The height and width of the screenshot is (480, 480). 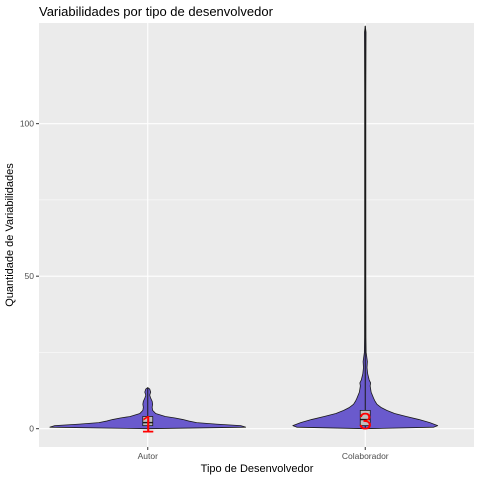 What do you see at coordinates (257, 469) in the screenshot?
I see `x-axis-title: Tipo de Desenvolvedor` at bounding box center [257, 469].